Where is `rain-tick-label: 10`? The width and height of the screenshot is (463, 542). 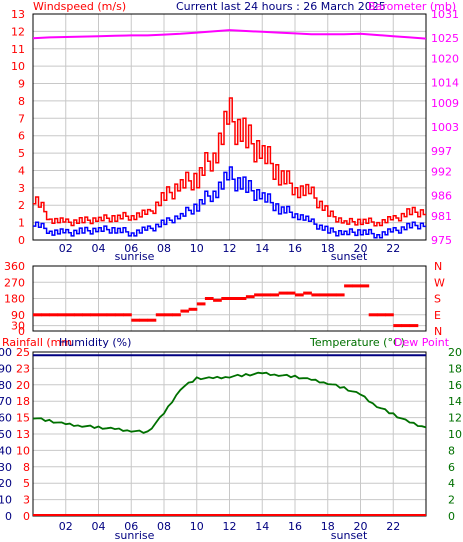 rain-tick-label: 10 is located at coordinates (23, 450).